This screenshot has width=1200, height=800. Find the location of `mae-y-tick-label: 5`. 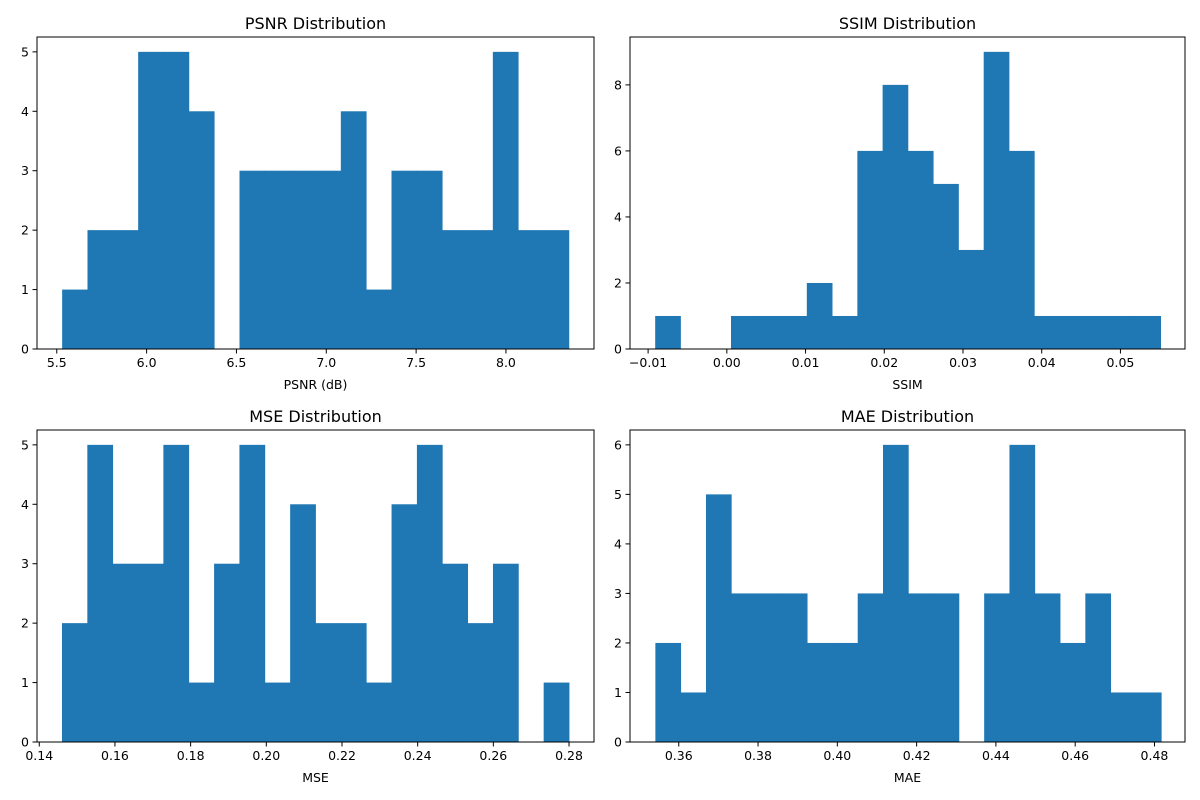

mae-y-tick-label: 5 is located at coordinates (618, 494).